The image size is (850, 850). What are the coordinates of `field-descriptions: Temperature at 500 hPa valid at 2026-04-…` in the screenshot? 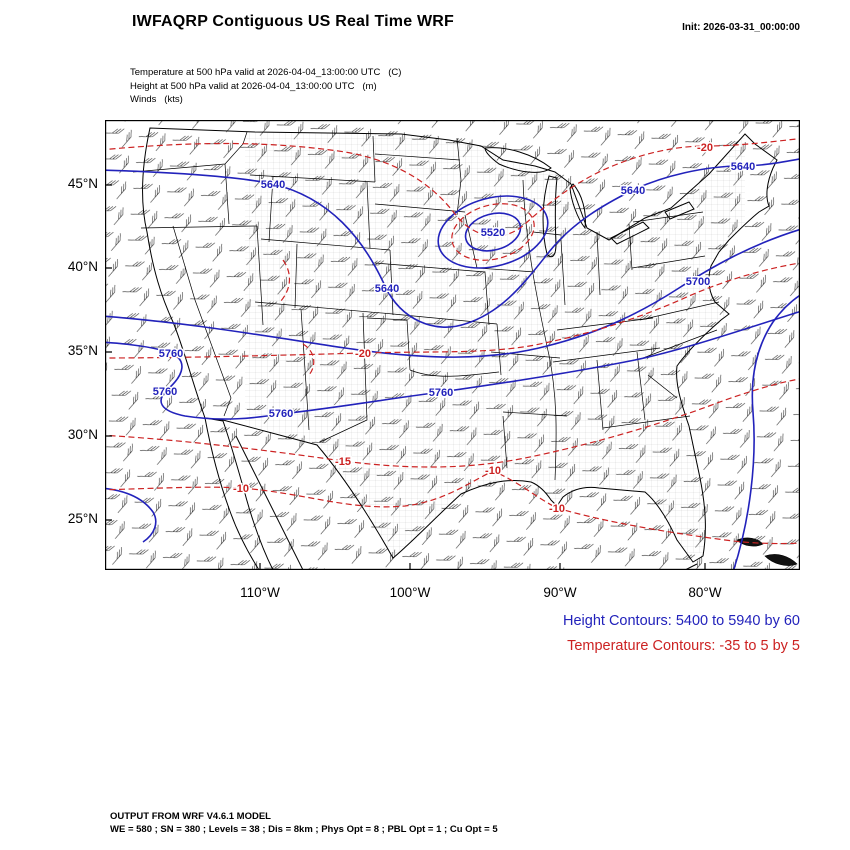 It's located at (265, 86).